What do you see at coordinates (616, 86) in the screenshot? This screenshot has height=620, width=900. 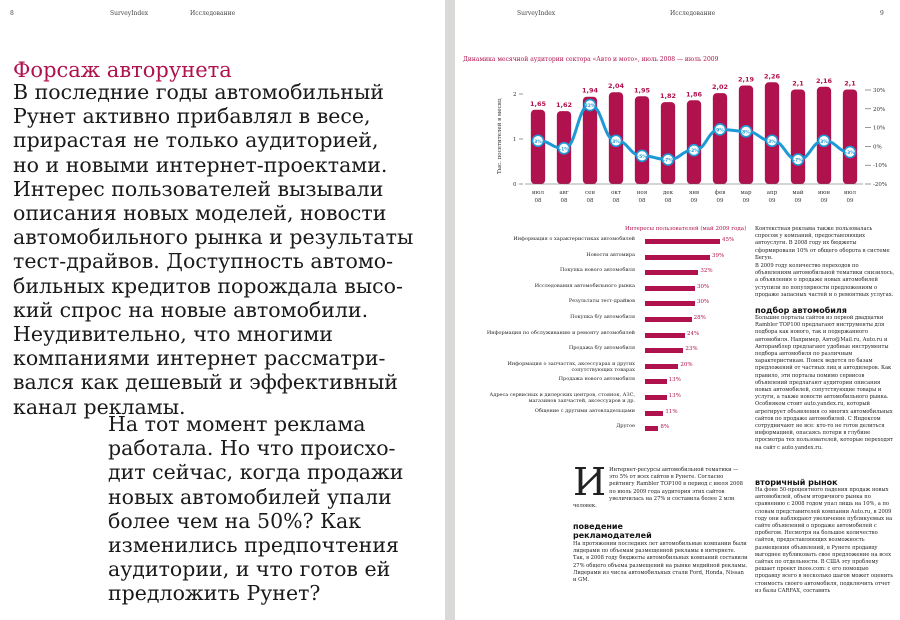 I see `bar-value-label: 2,04` at bounding box center [616, 86].